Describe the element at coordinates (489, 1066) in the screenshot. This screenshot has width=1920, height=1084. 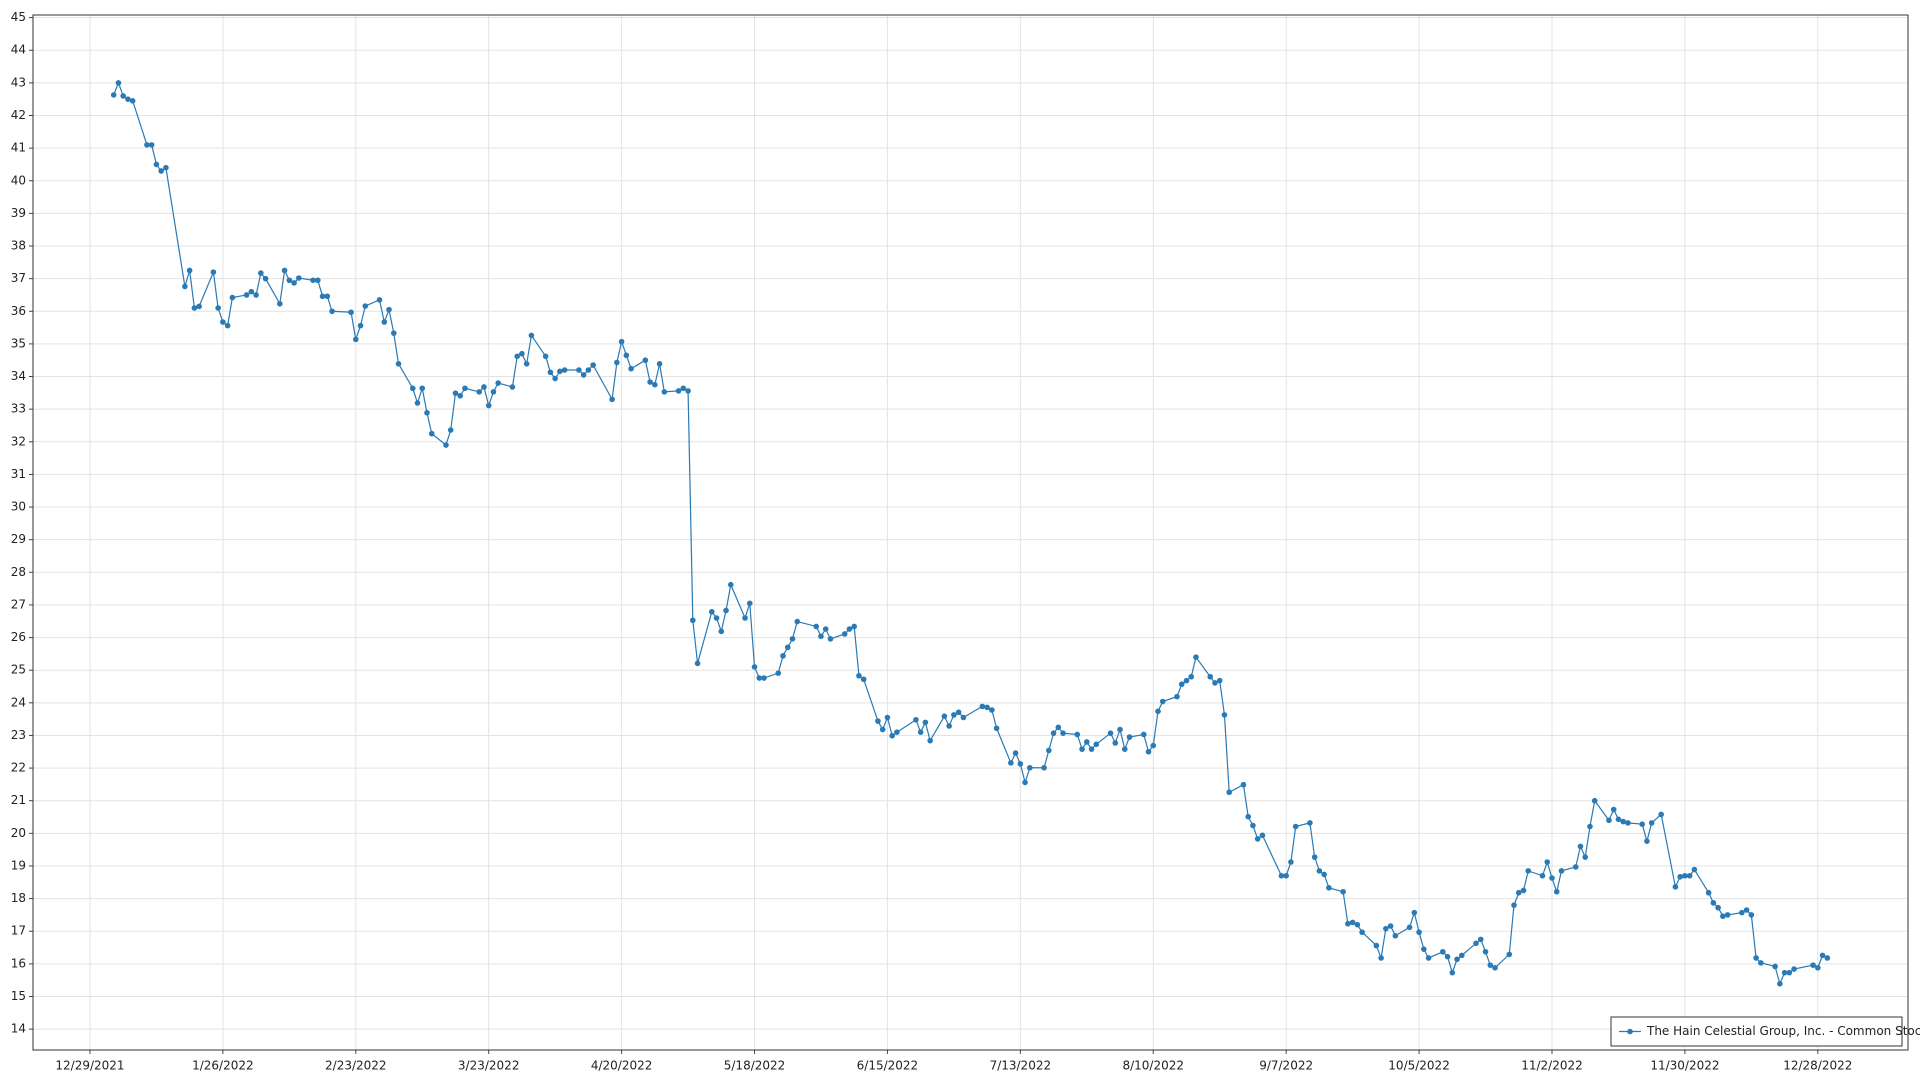
I see `x-tick-label: 3/23/2022` at that location.